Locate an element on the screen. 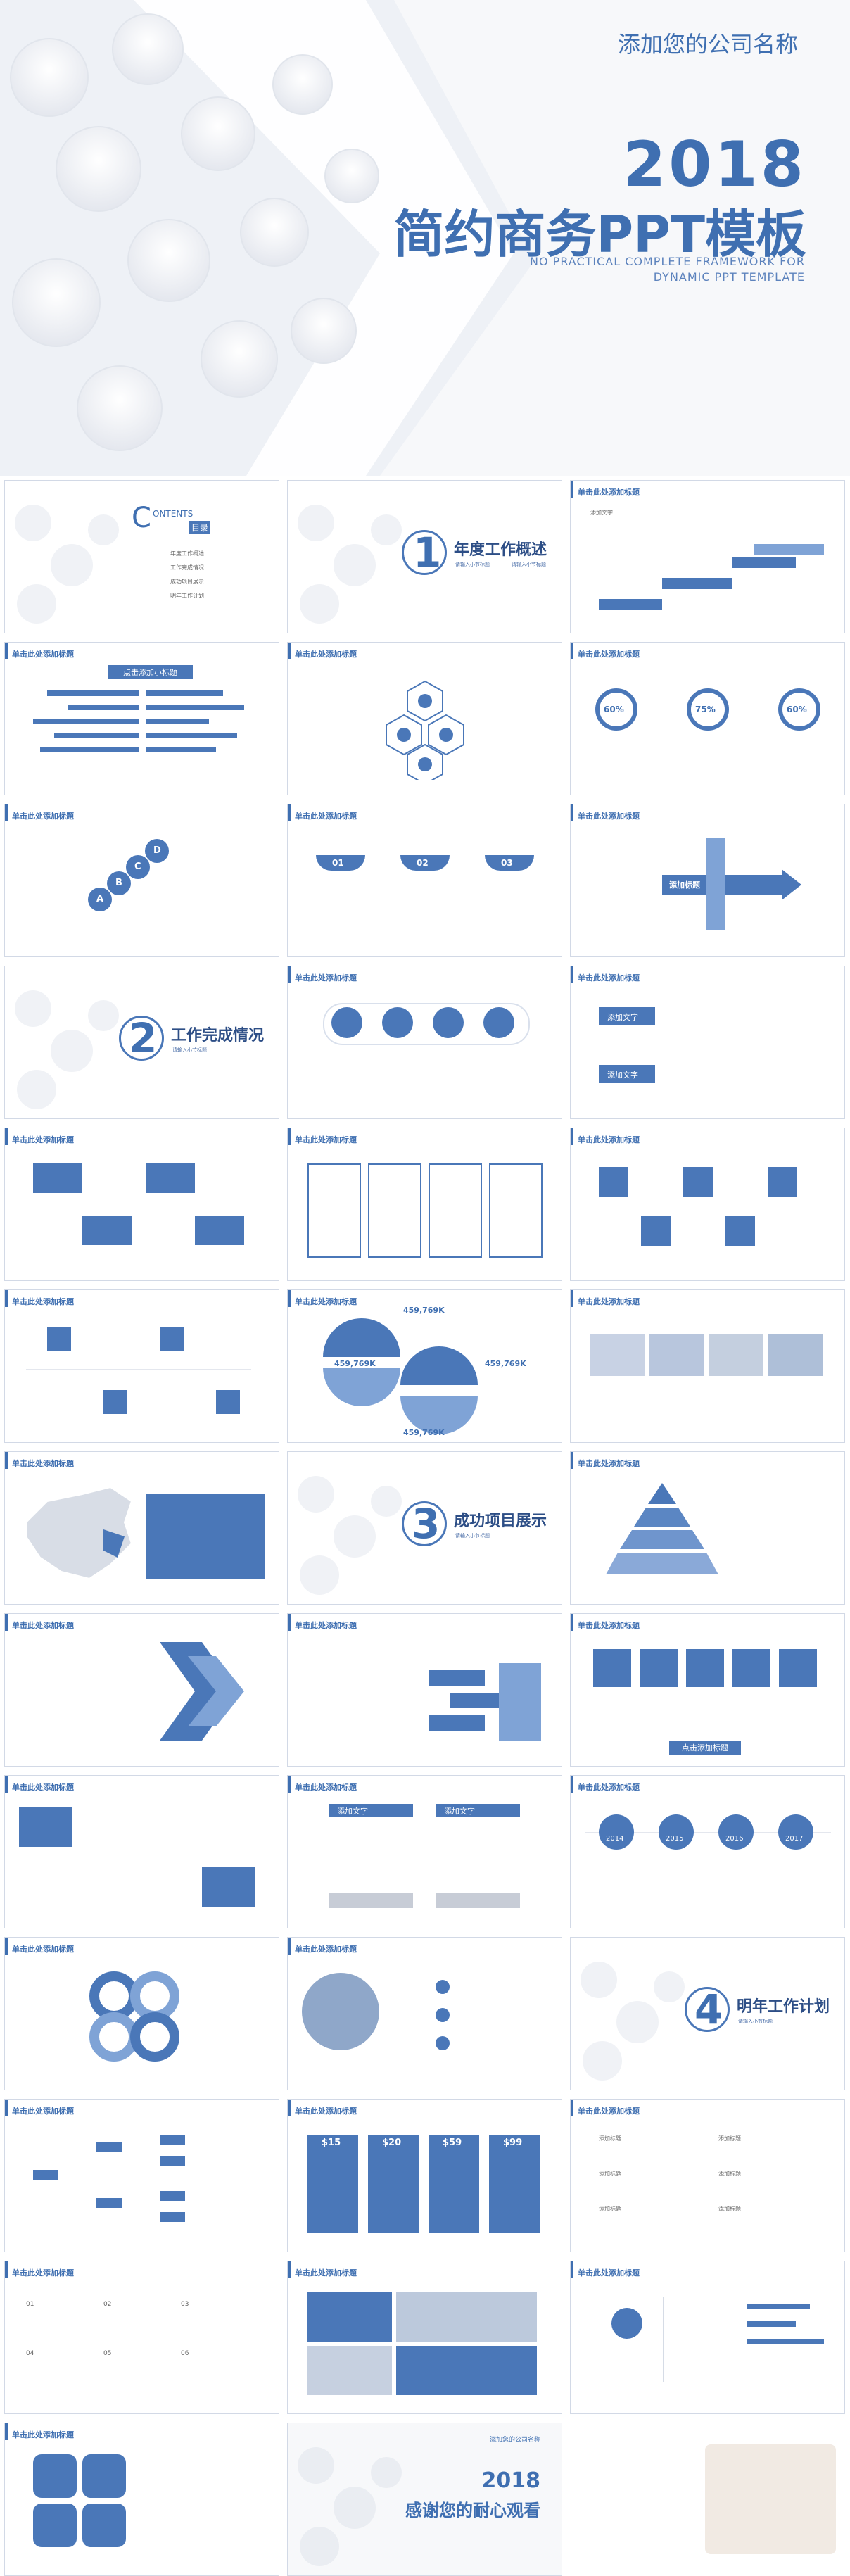 Image resolution: width=850 pixels, height=2576 pixels. slide-pricing: 单击此处添加标题 $15 $20 $59 $99 is located at coordinates (424, 2175).